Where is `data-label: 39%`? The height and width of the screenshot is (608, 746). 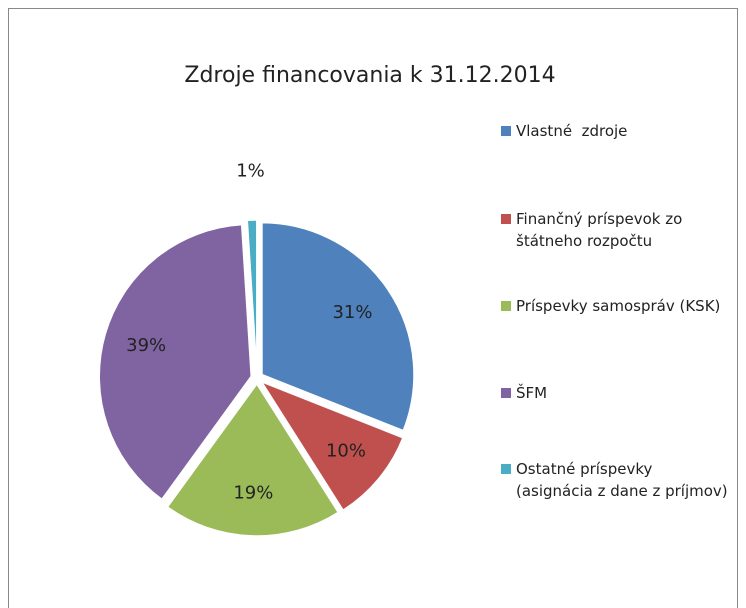
data-label: 39% is located at coordinates (146, 345).